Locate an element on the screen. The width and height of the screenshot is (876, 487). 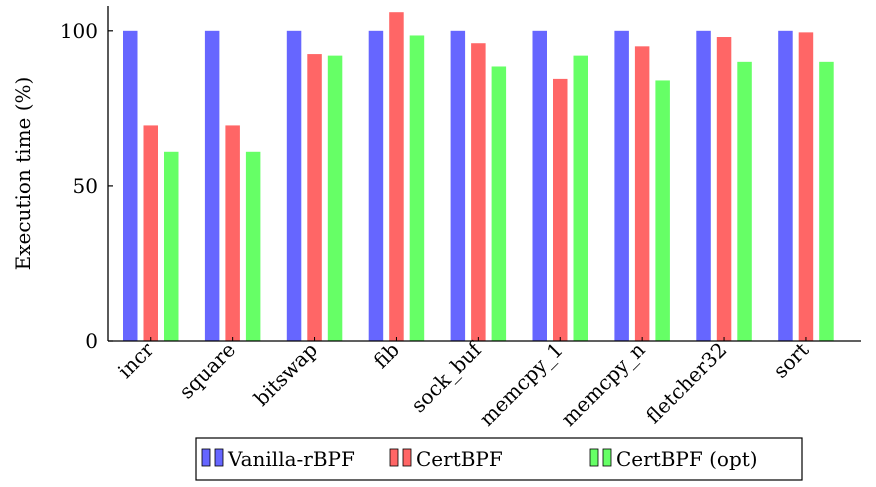
y-tick-label: 0 is located at coordinates (91, 341).